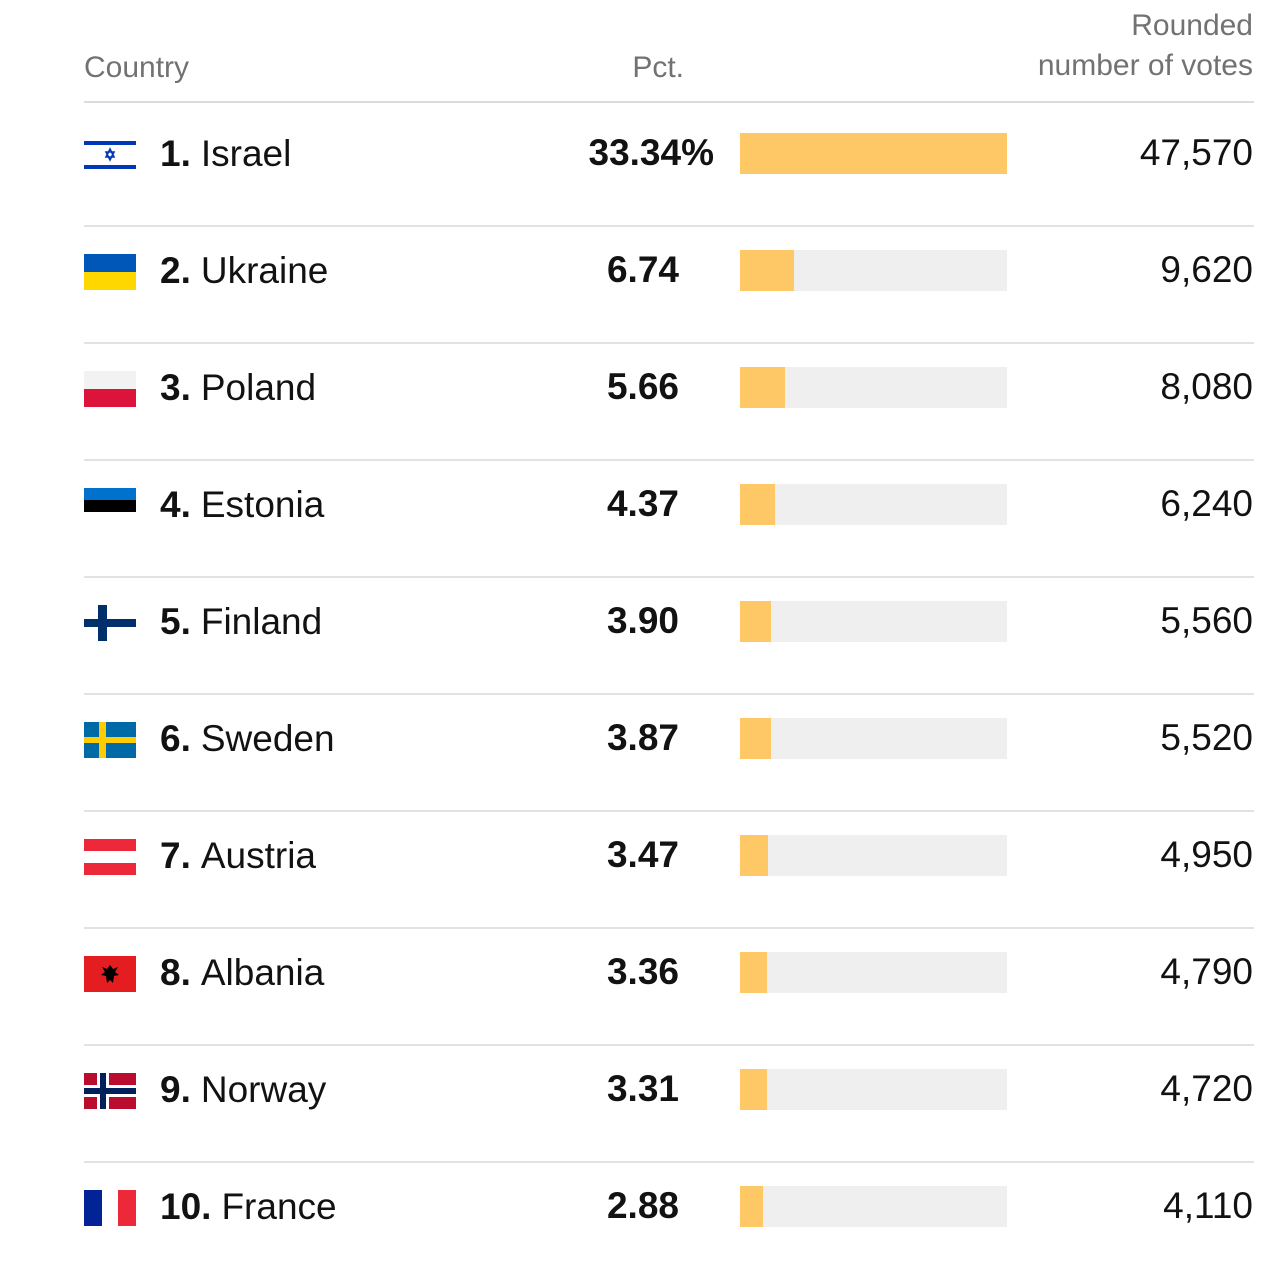  I want to click on country-rank: 8., so click(175, 972).